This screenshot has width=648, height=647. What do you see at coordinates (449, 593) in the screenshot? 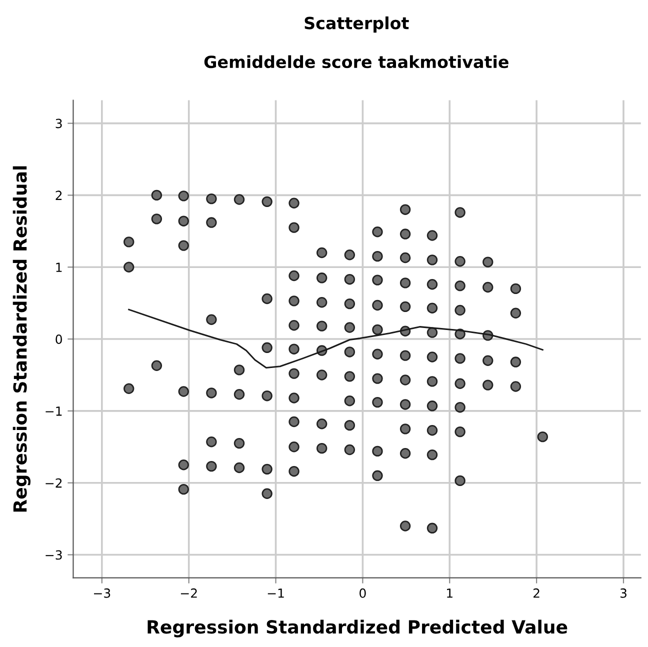
I see `x-tick-label: 1` at bounding box center [449, 593].